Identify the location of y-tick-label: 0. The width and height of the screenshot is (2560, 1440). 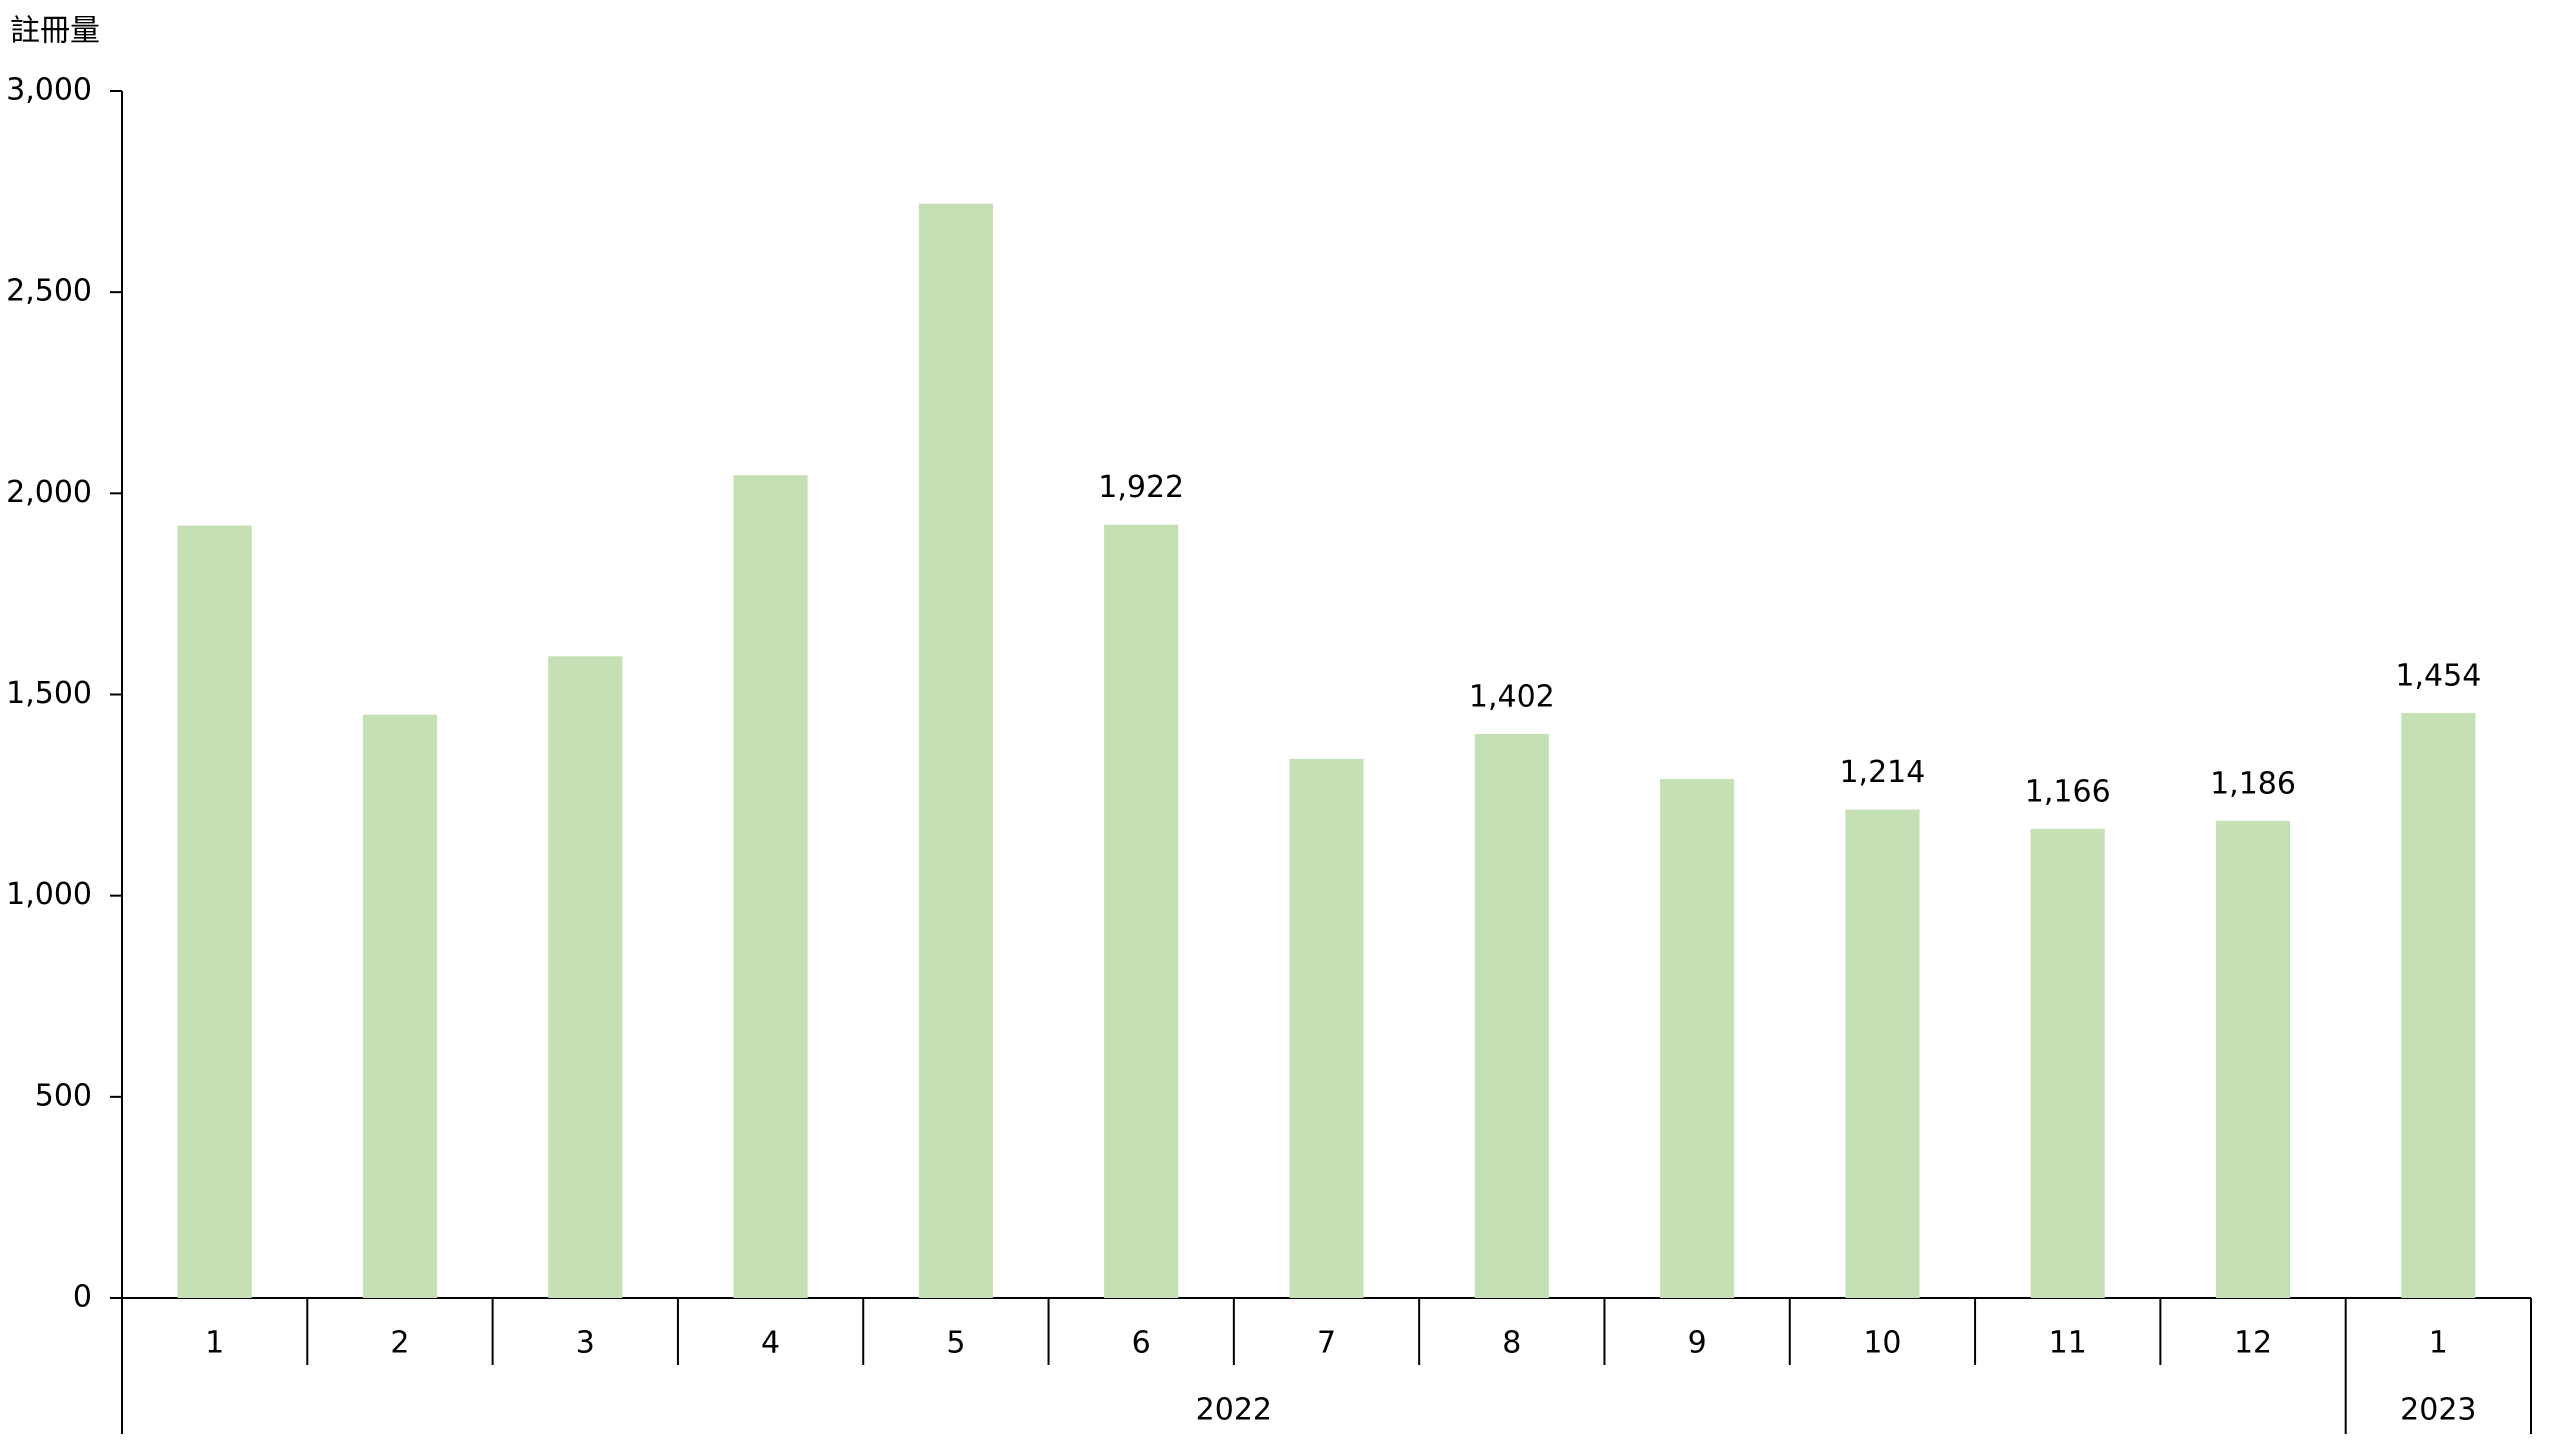
(82, 1297).